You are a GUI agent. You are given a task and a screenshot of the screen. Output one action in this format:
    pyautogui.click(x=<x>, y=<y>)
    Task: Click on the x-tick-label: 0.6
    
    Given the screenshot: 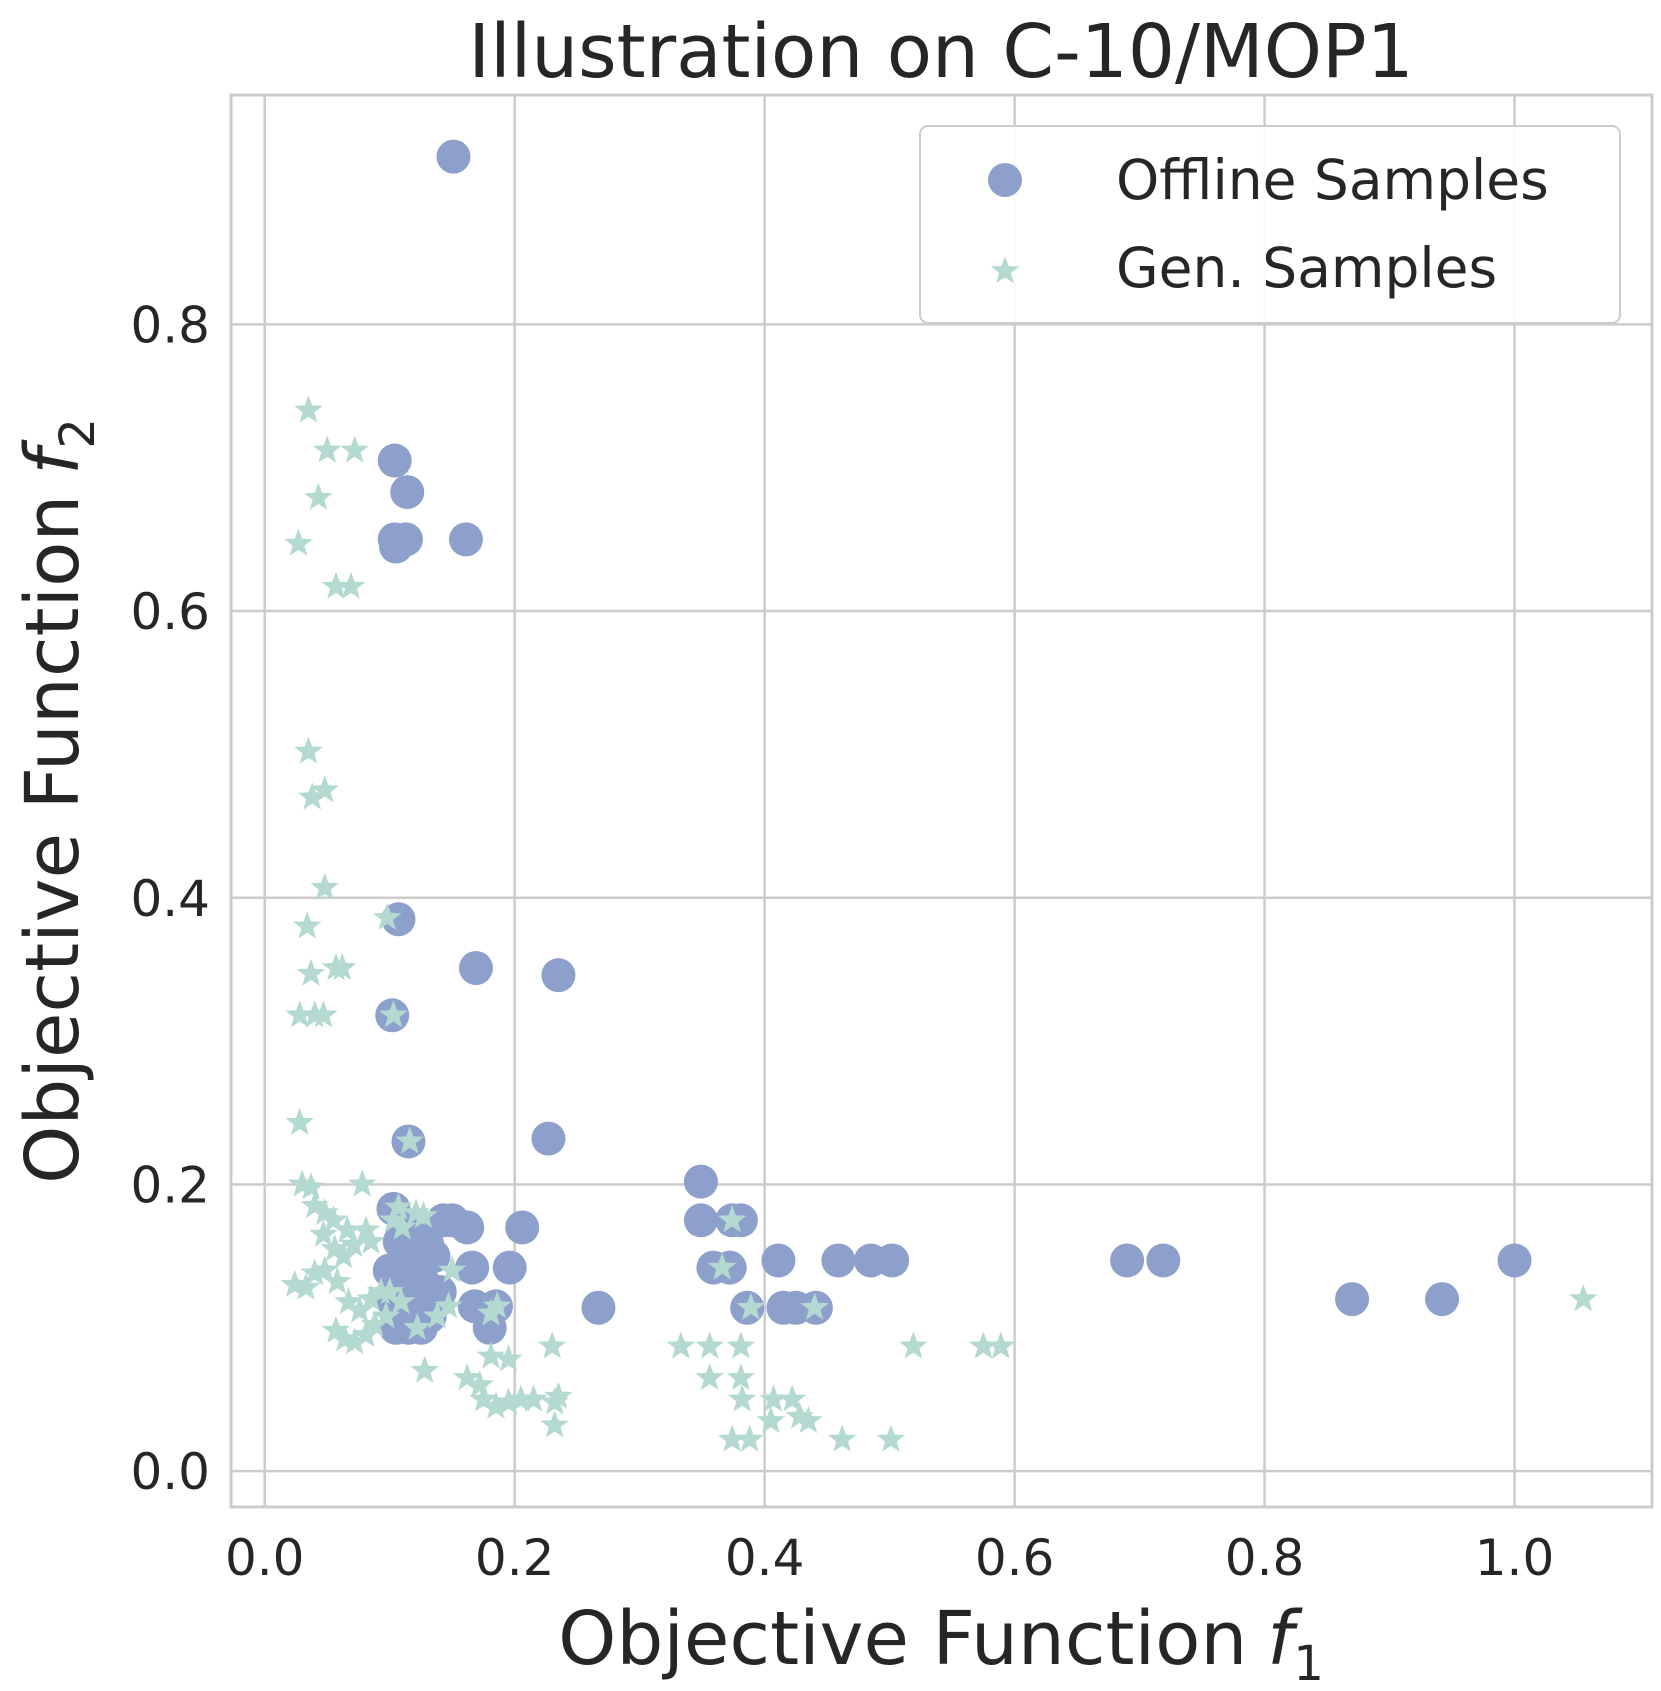 What is the action you would take?
    pyautogui.click(x=1015, y=1558)
    